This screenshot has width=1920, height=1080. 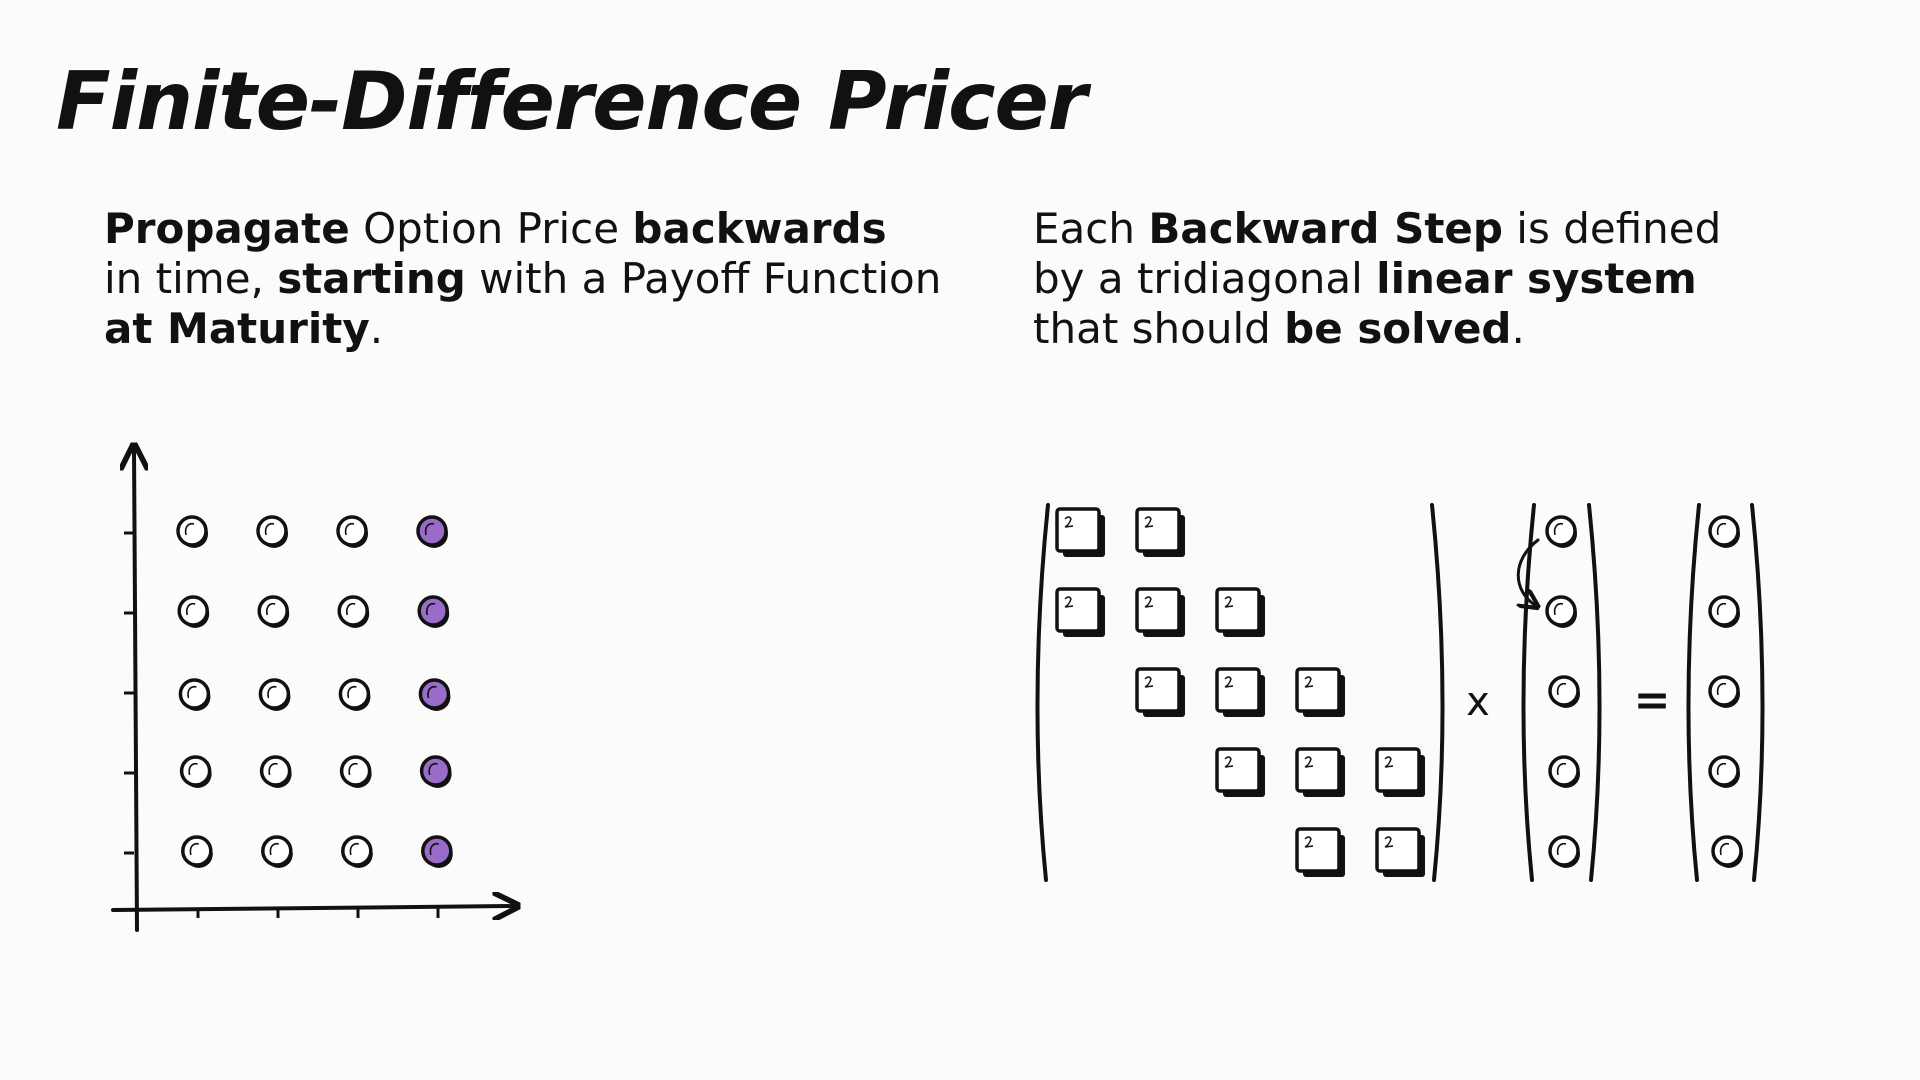 I want to click on body-text: ., so click(x=376, y=328).